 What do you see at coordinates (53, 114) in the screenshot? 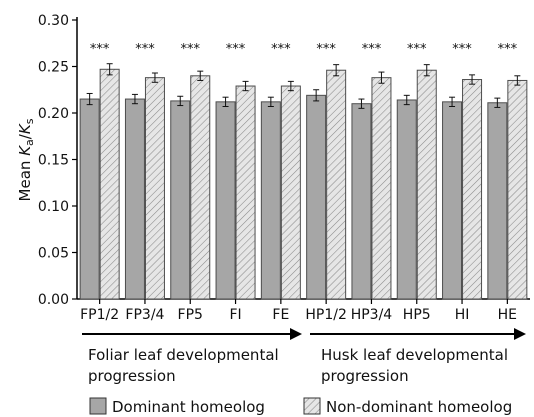
I see `y-tick-label: 0.20` at bounding box center [53, 114].